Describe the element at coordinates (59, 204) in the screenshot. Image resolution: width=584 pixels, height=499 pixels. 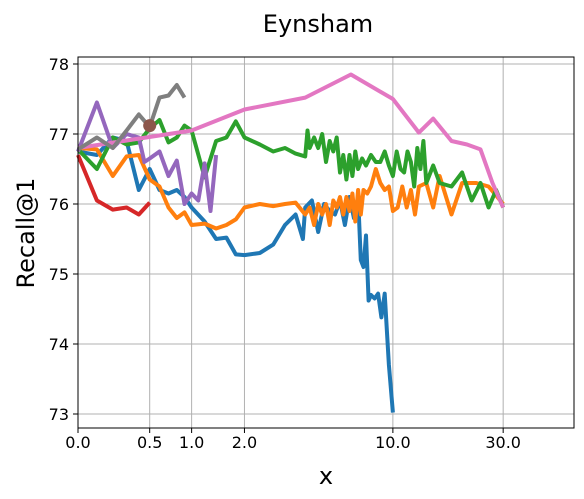
I see `y-tick-label: 76` at that location.